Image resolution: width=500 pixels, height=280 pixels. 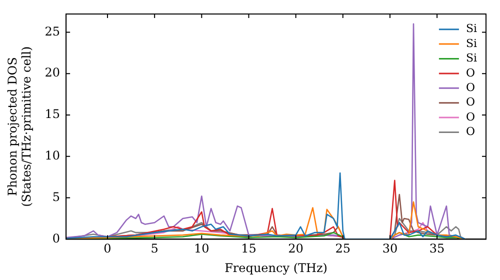 I want to click on x-axis-title: Frequency (THz), so click(x=276, y=267).